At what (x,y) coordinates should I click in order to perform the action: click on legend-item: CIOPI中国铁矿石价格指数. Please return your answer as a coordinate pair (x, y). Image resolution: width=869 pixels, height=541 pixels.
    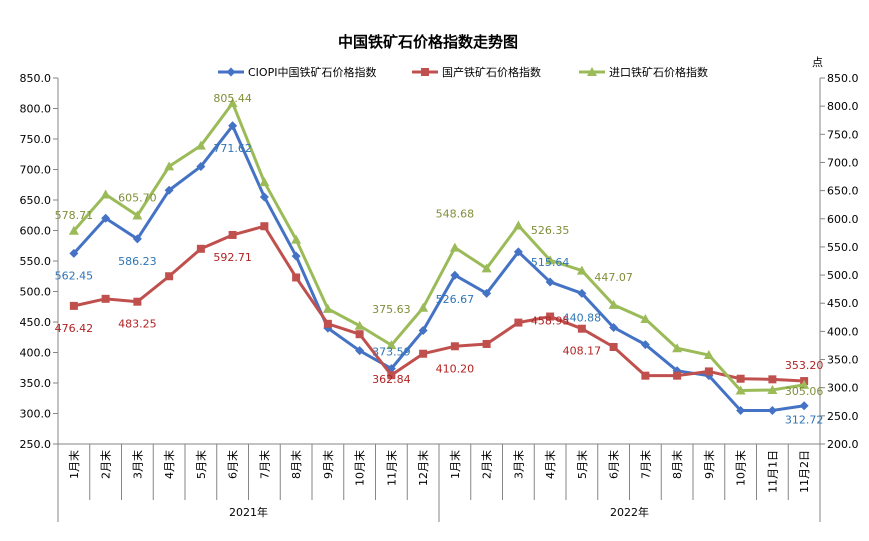
    Looking at the image, I should click on (297, 72).